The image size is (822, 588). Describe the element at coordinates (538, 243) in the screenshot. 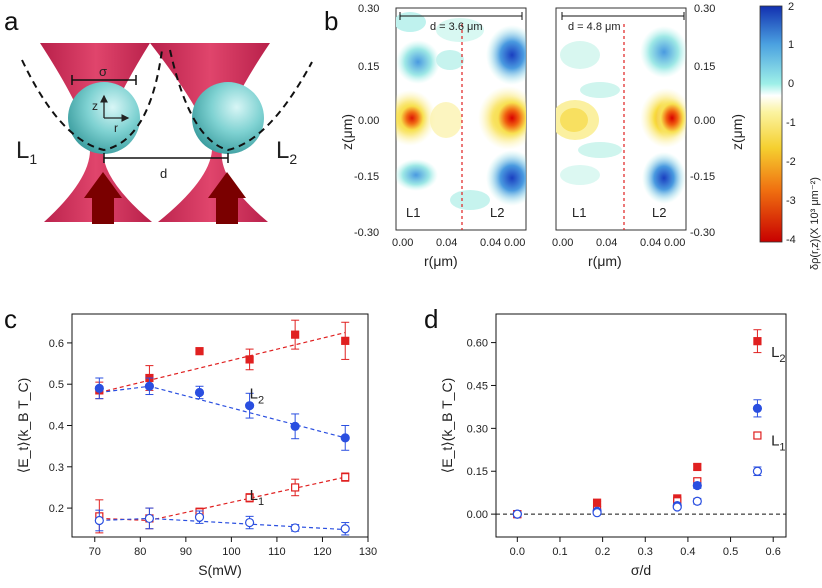

I see `b-xticks: 0.00 0.04 0.04 0.00 0.00 0.04 0.04 0.00` at that location.